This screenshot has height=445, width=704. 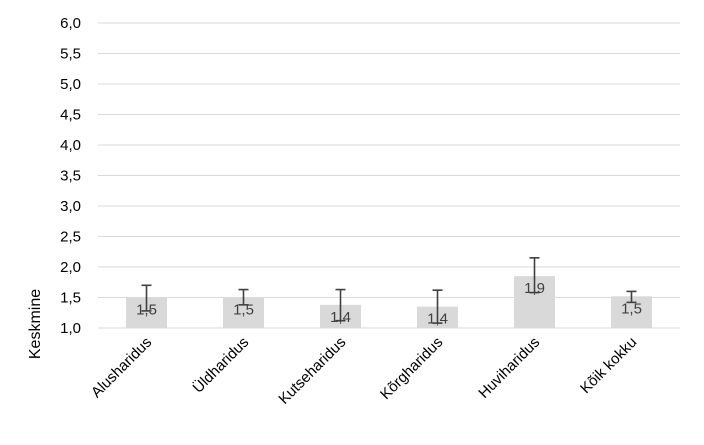 What do you see at coordinates (70, 267) in the screenshot?
I see `y-tick-label: 2,0` at bounding box center [70, 267].